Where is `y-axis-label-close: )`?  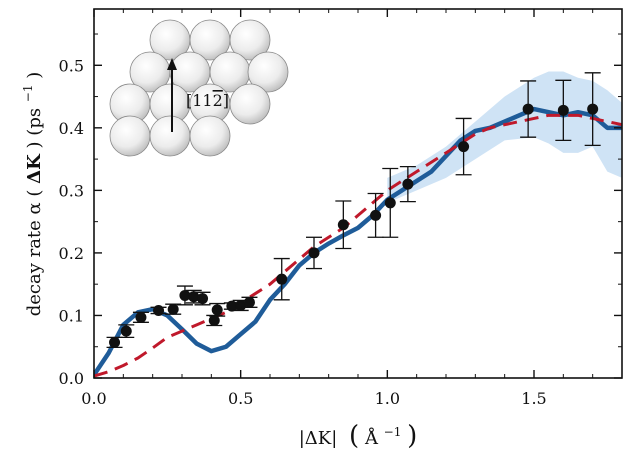 y-axis-label-close: ) is located at coordinates (34, 75).